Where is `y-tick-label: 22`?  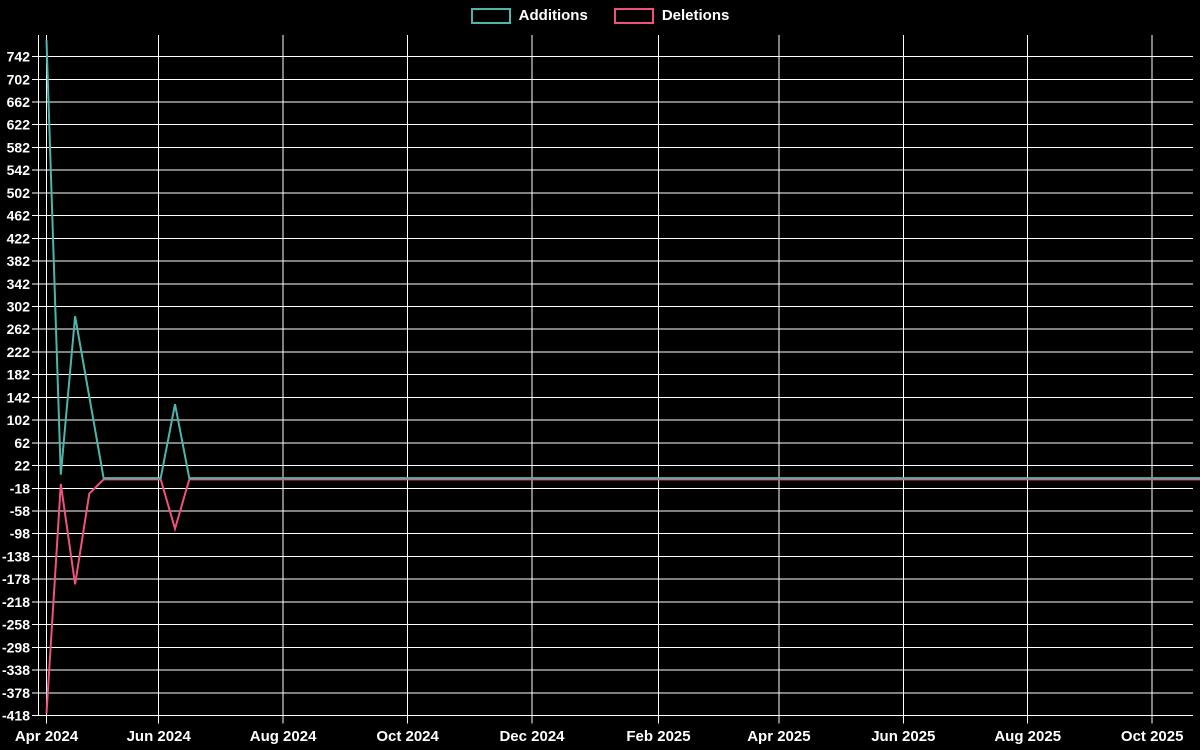 y-tick-label: 22 is located at coordinates (22, 466).